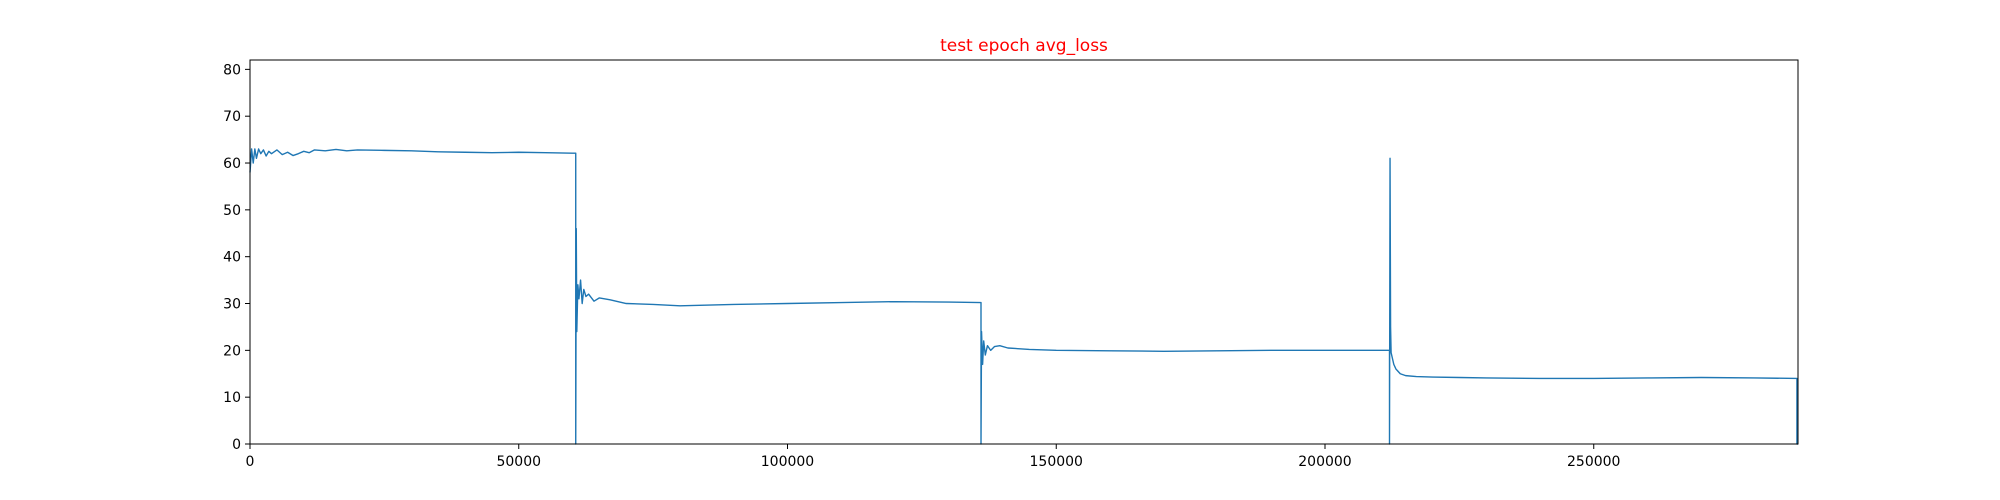 The image size is (2000, 500). I want to click on x-tick-label: 0, so click(250, 462).